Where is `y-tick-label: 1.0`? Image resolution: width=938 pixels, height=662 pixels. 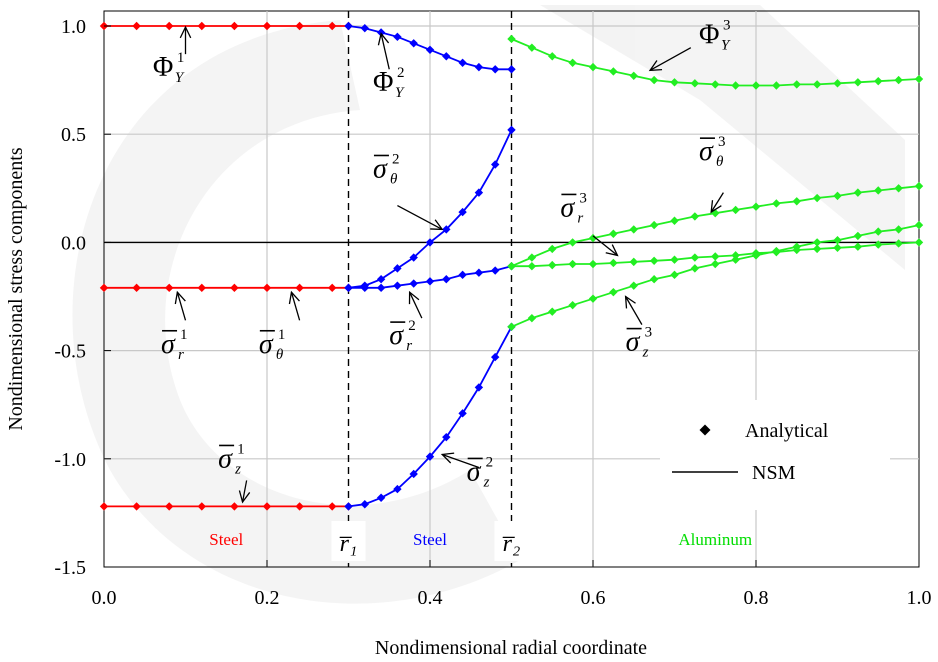
y-tick-label: 1.0 is located at coordinates (73, 27).